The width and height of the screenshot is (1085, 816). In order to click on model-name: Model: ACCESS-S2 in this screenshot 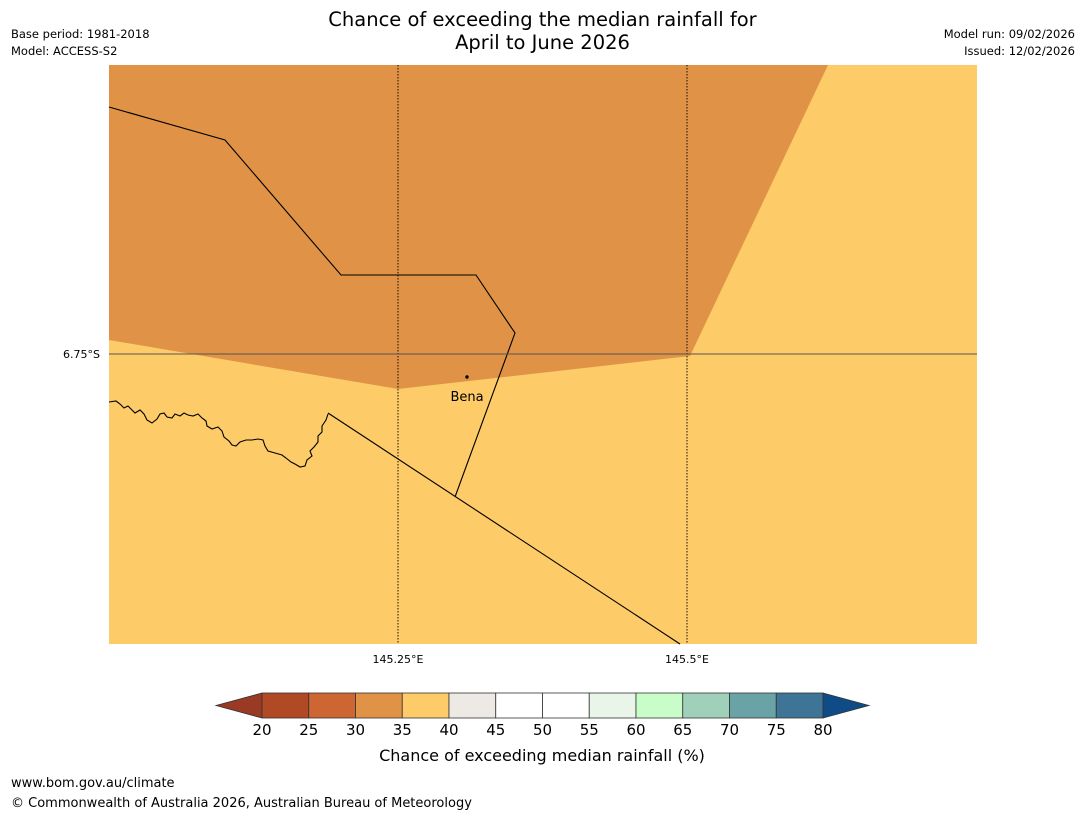, I will do `click(64, 51)`.